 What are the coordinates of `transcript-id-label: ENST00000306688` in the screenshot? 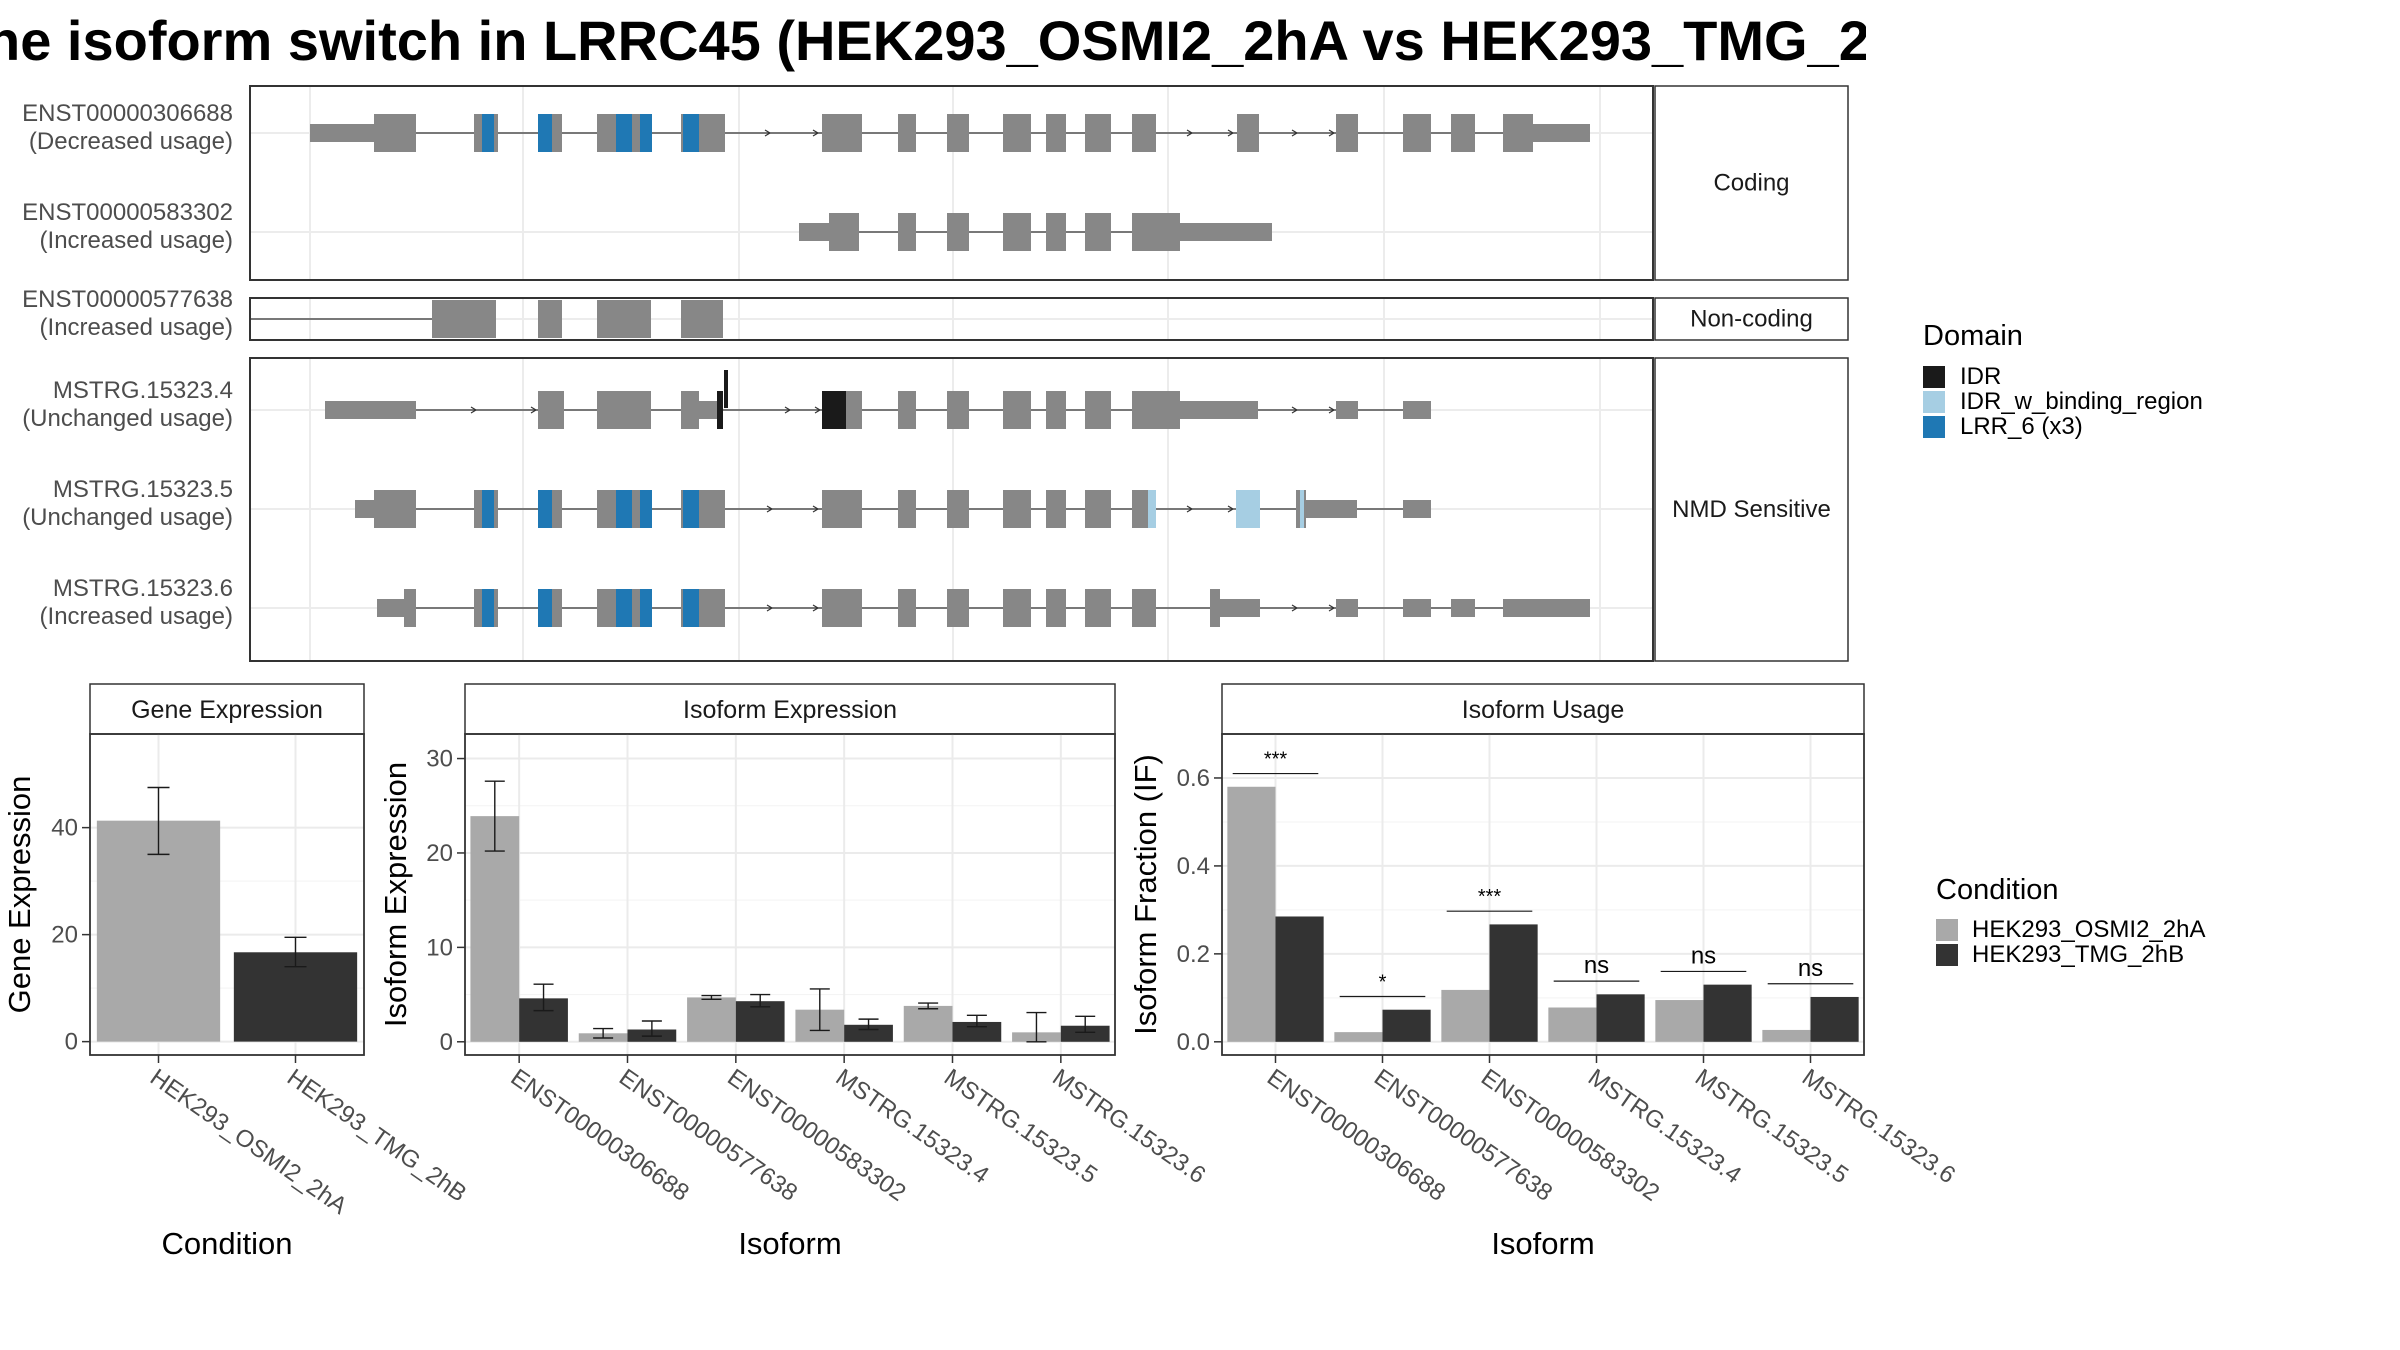 It's located at (127, 113).